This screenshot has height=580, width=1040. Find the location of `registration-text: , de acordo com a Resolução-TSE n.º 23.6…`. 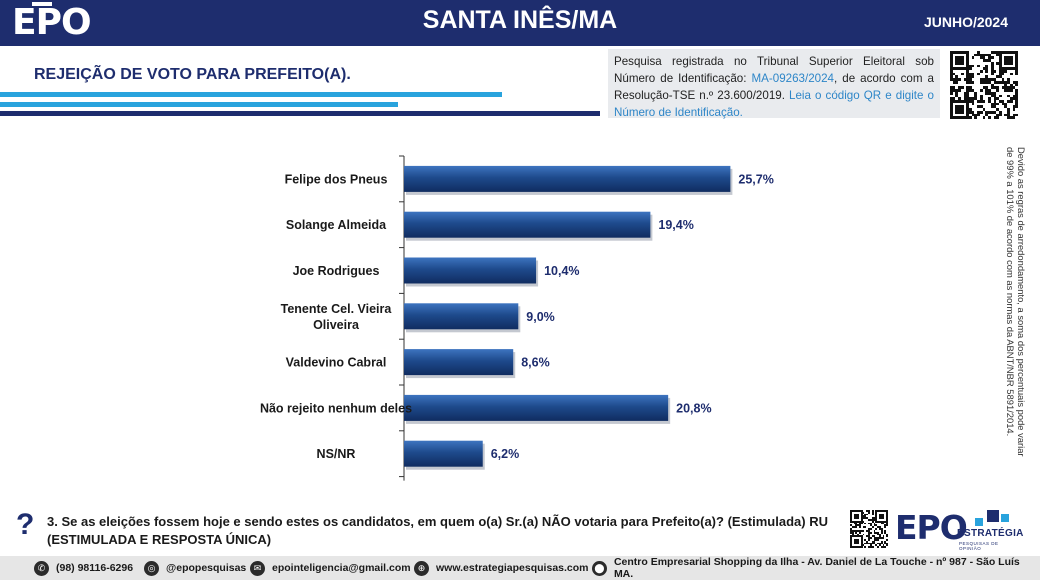

registration-text: , de acordo com a Resolução-TSE n.º 23.6… is located at coordinates (774, 87).